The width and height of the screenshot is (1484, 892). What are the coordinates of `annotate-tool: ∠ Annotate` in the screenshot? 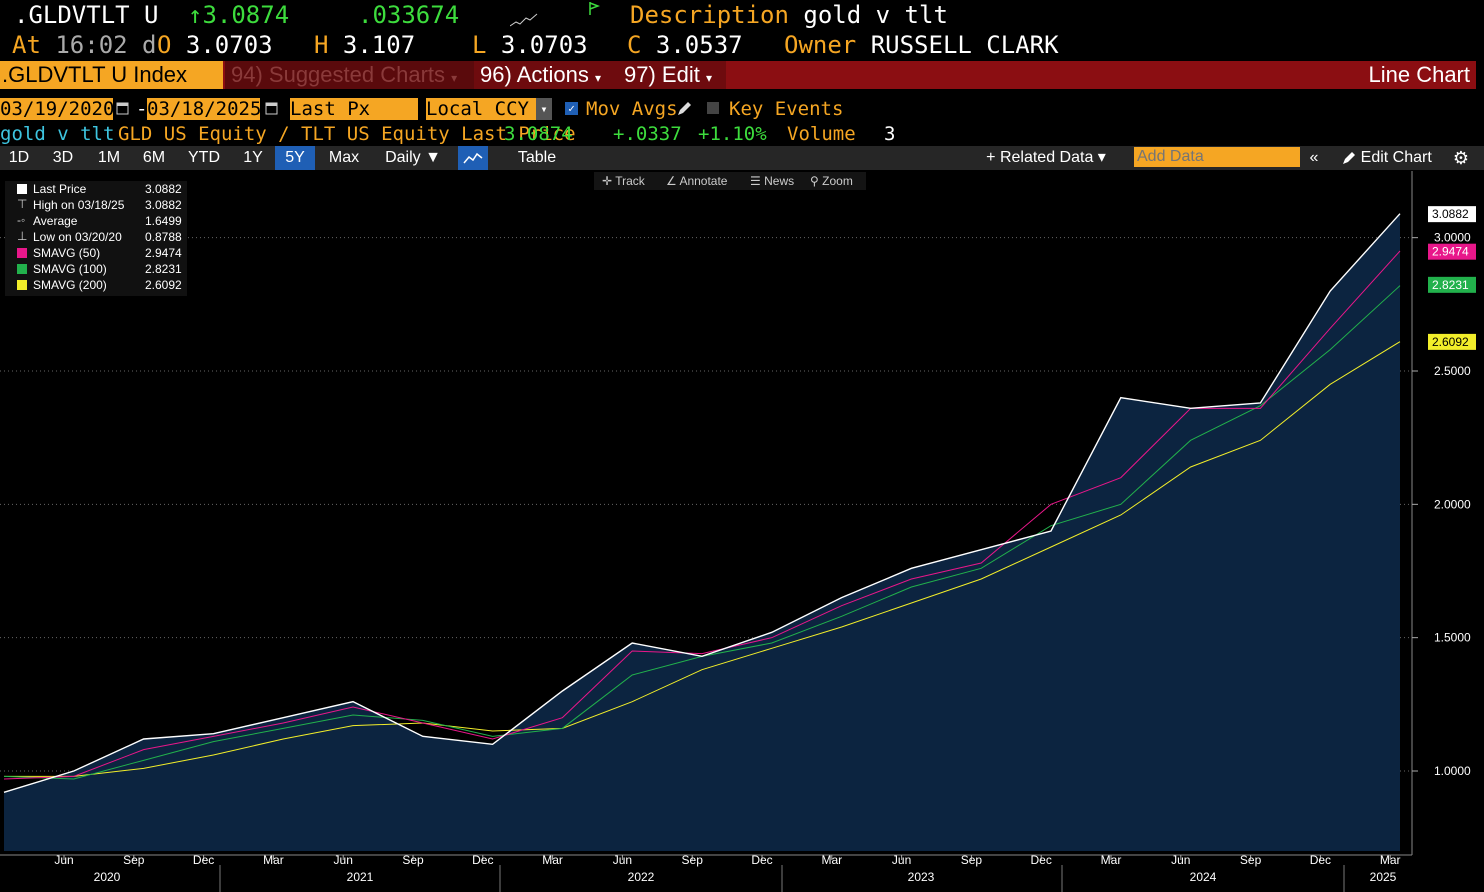 It's located at (696, 181).